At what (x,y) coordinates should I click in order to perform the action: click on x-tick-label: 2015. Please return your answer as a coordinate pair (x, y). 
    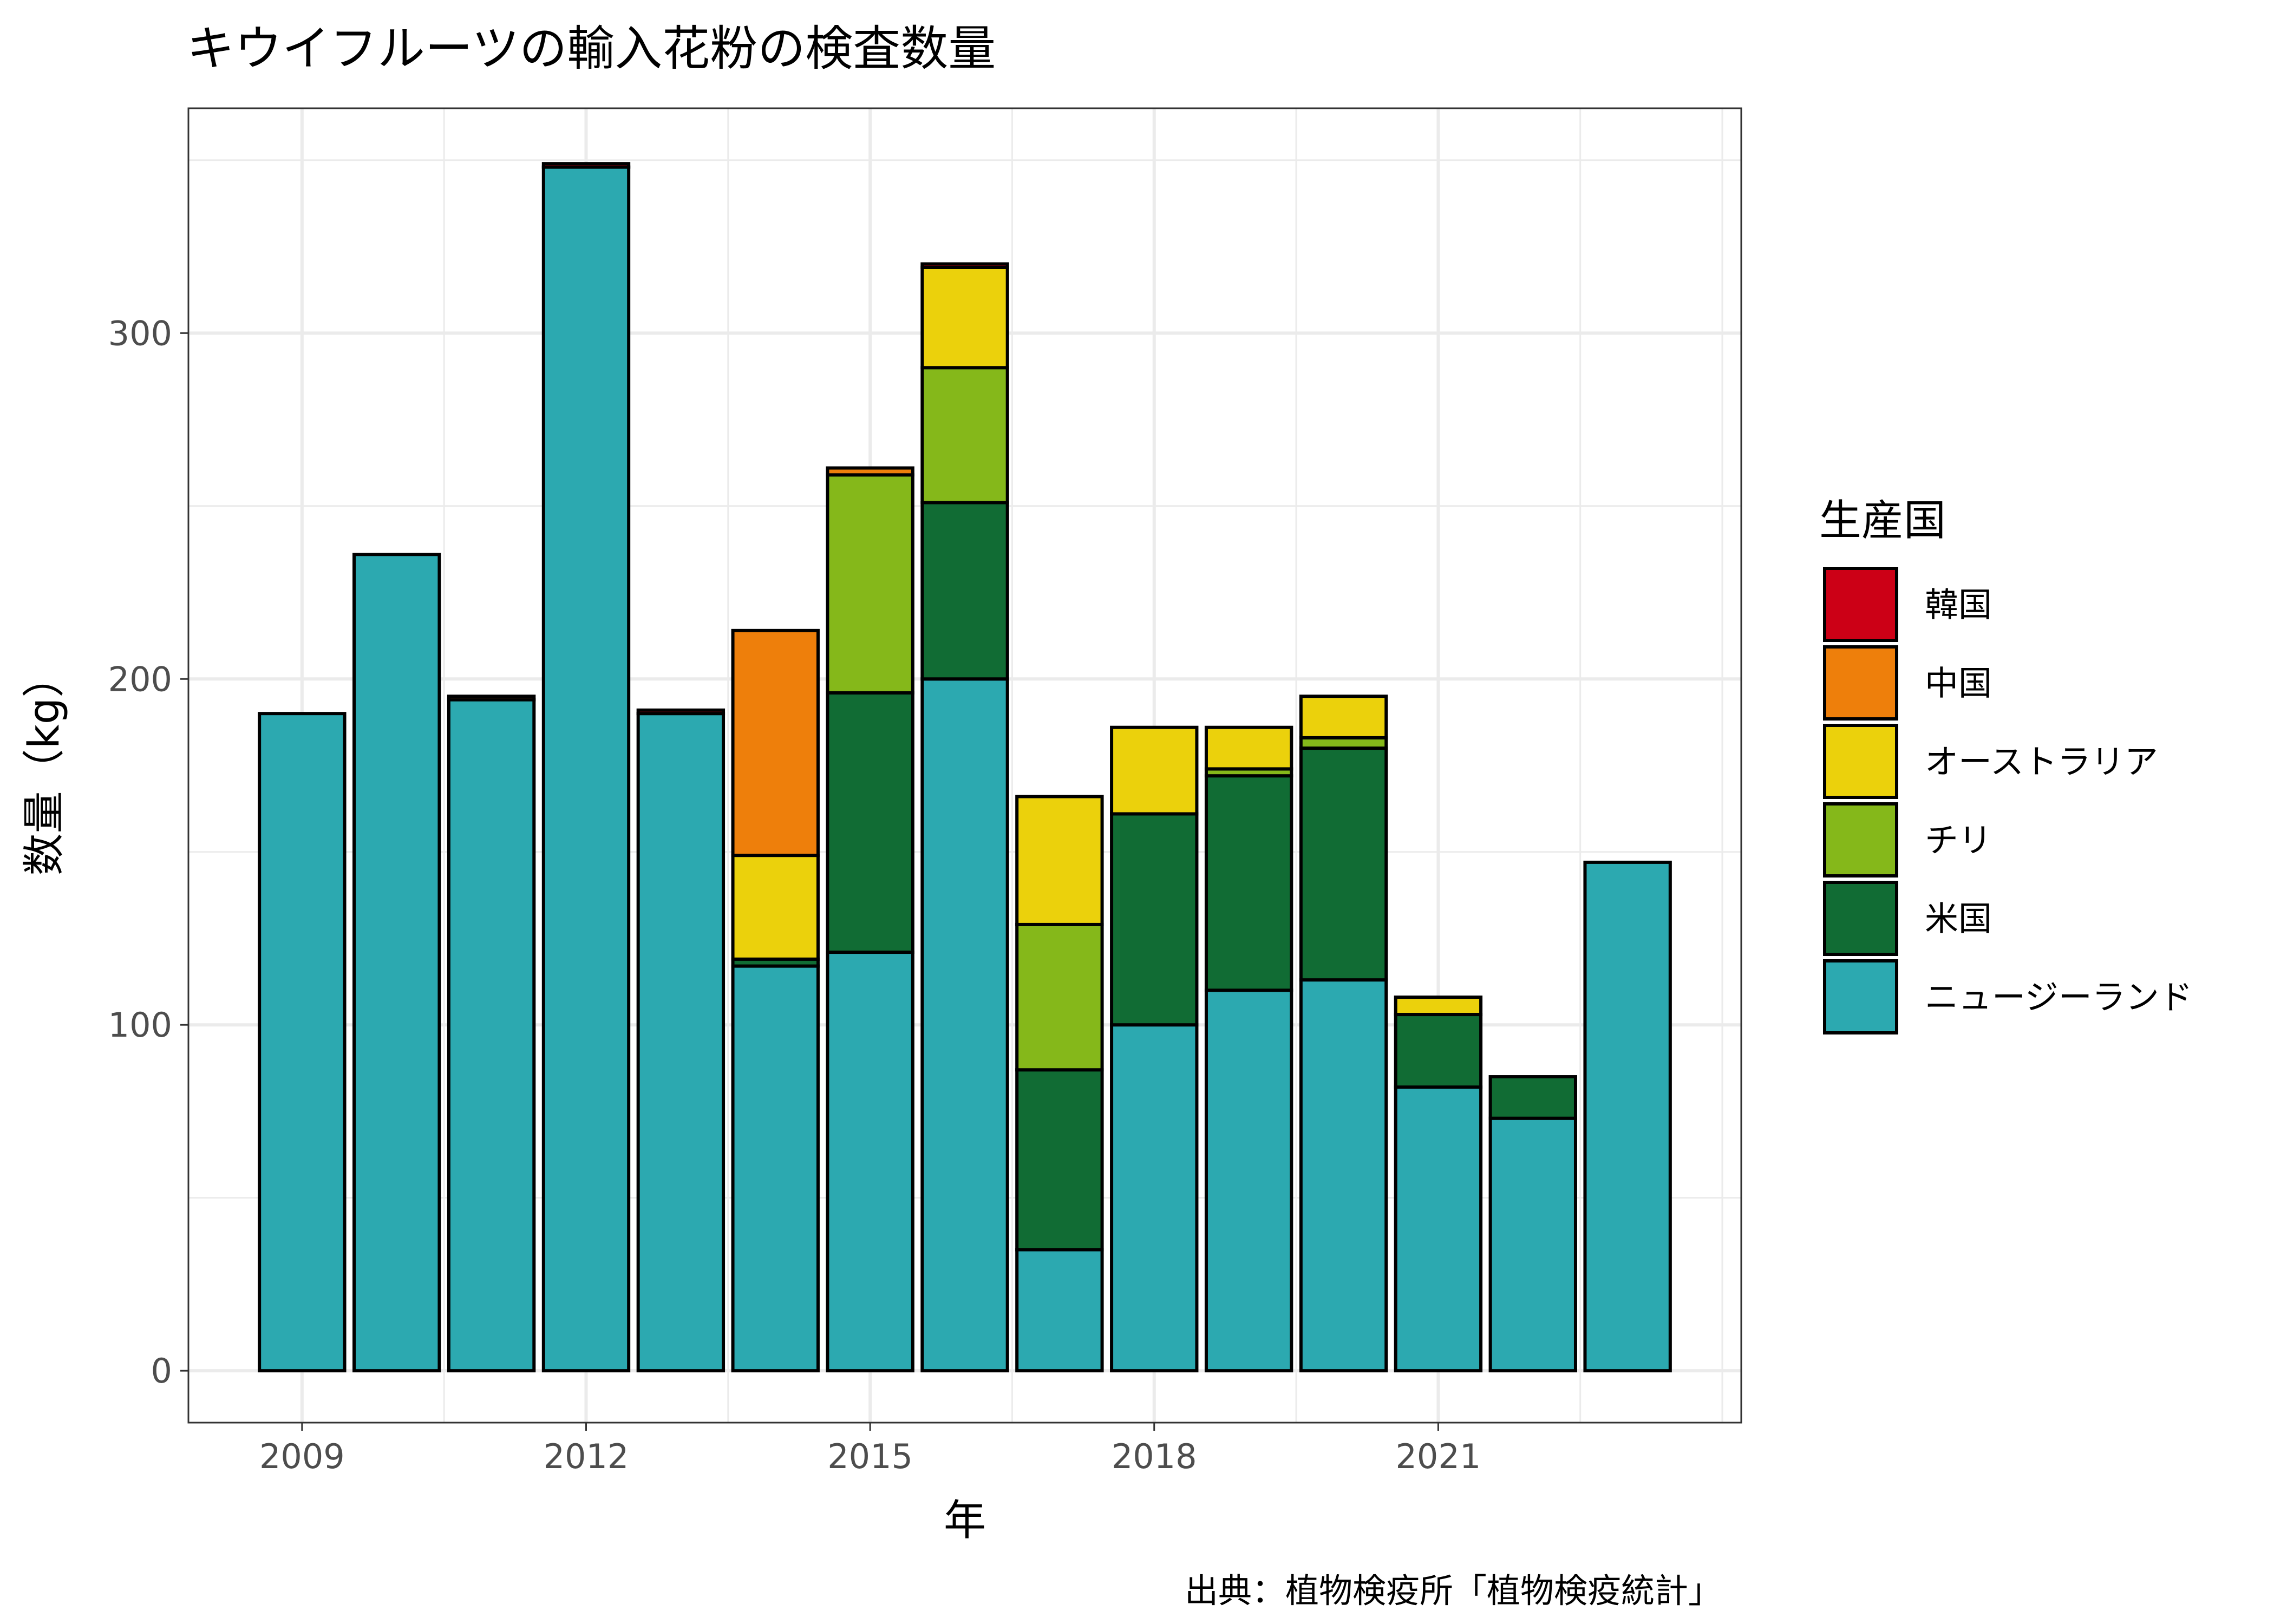
    Looking at the image, I should click on (870, 1456).